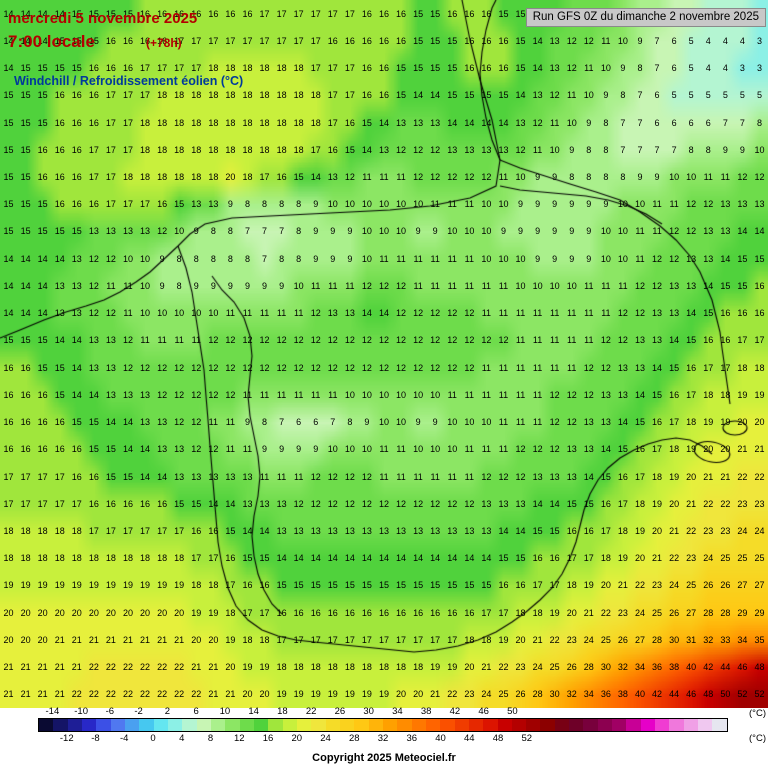 Image resolution: width=768 pixels, height=768 pixels. Describe the element at coordinates (167, 711) in the screenshot. I see `legend-label-top: 2` at that location.